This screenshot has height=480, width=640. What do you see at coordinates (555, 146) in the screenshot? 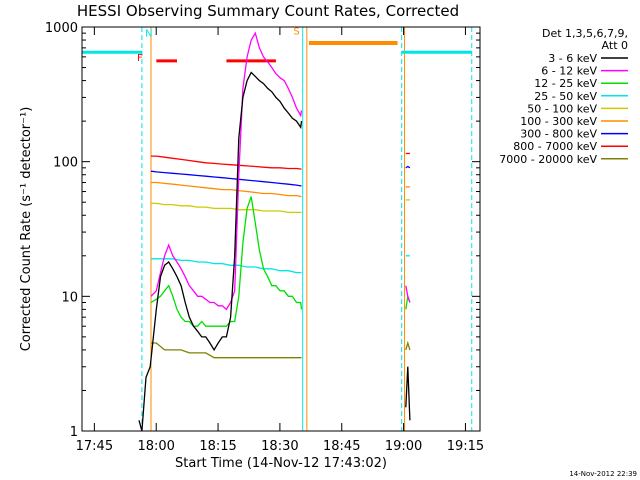
I see `legend-label: 800 - 7000 keV` at bounding box center [555, 146].